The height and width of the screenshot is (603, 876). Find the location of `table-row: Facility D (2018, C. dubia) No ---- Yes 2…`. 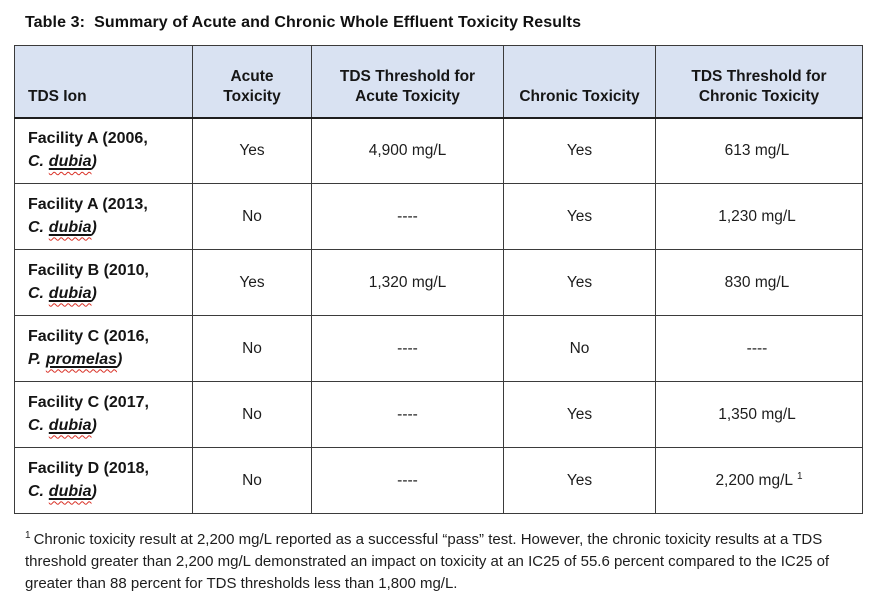

table-row: Facility D (2018, C. dubia) No ---- Yes 2… is located at coordinates (438, 480).